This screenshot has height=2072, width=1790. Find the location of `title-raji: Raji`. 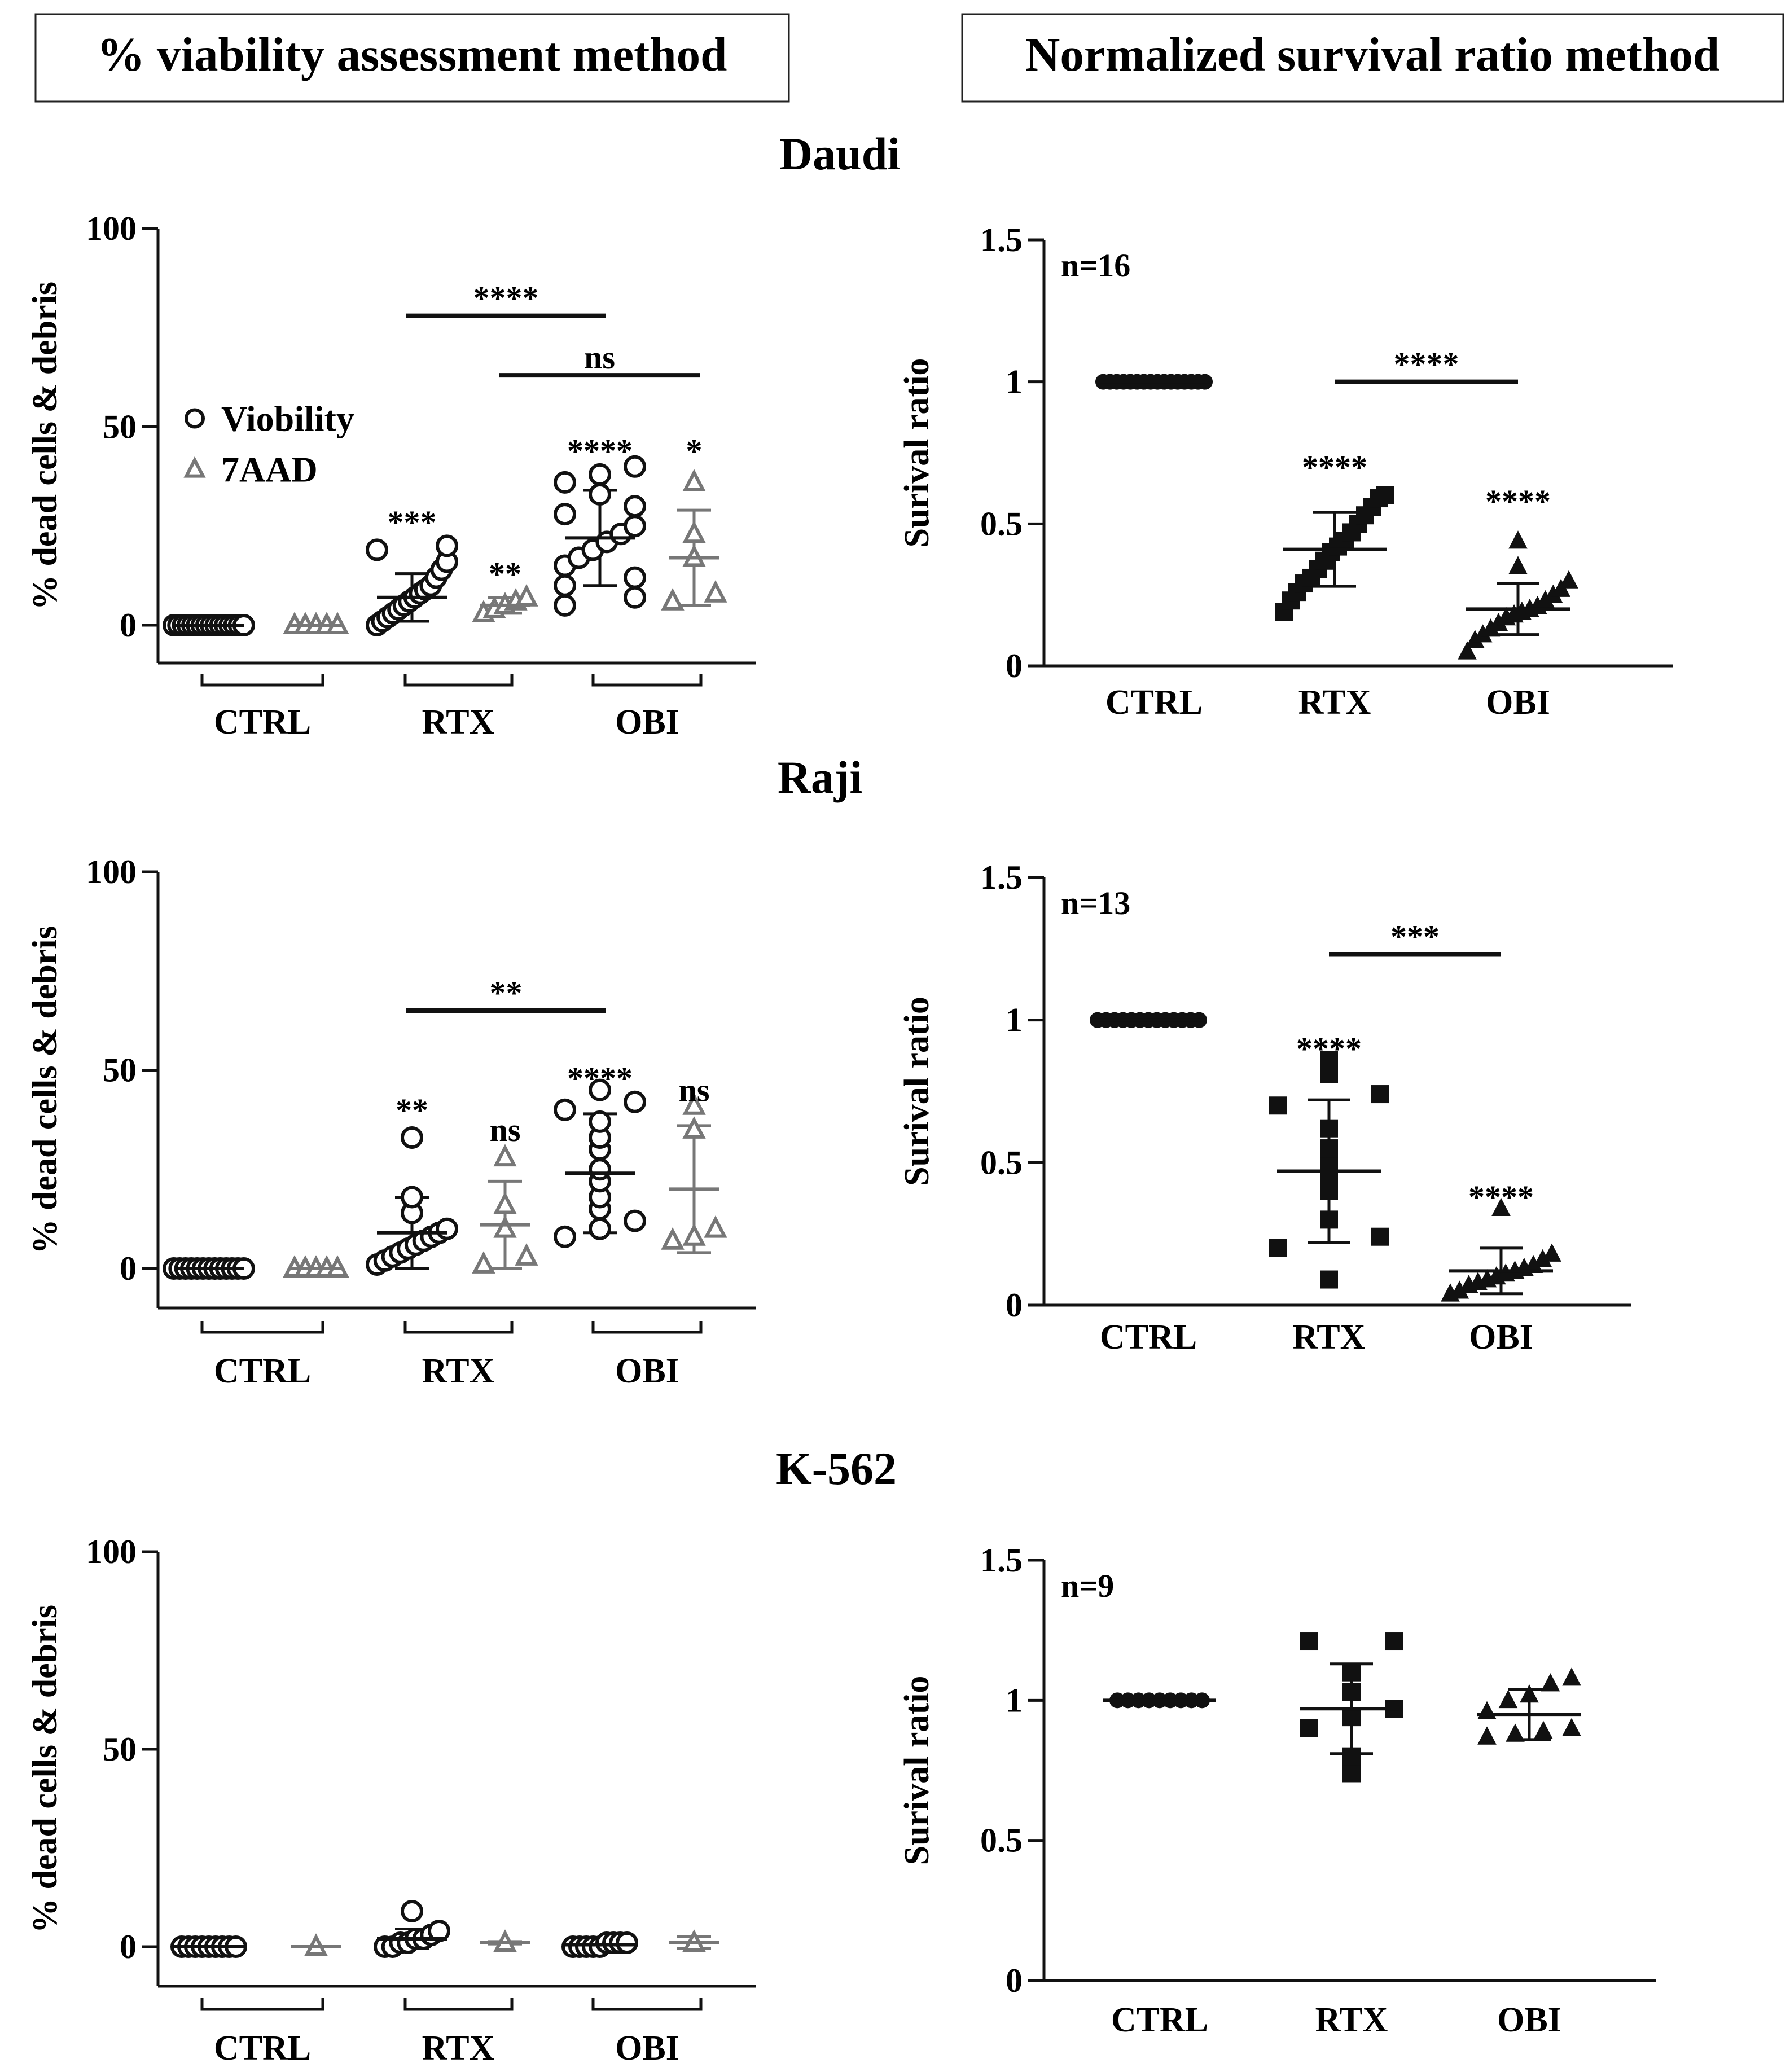

title-raji: Raji is located at coordinates (820, 778).